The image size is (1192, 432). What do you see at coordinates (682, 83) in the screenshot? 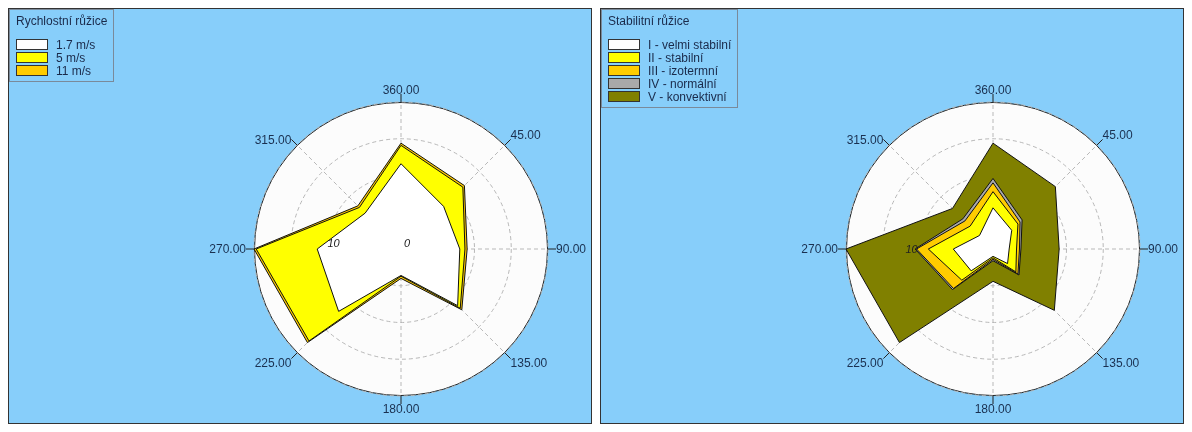
I see `legend-label: IV - normální` at bounding box center [682, 83].